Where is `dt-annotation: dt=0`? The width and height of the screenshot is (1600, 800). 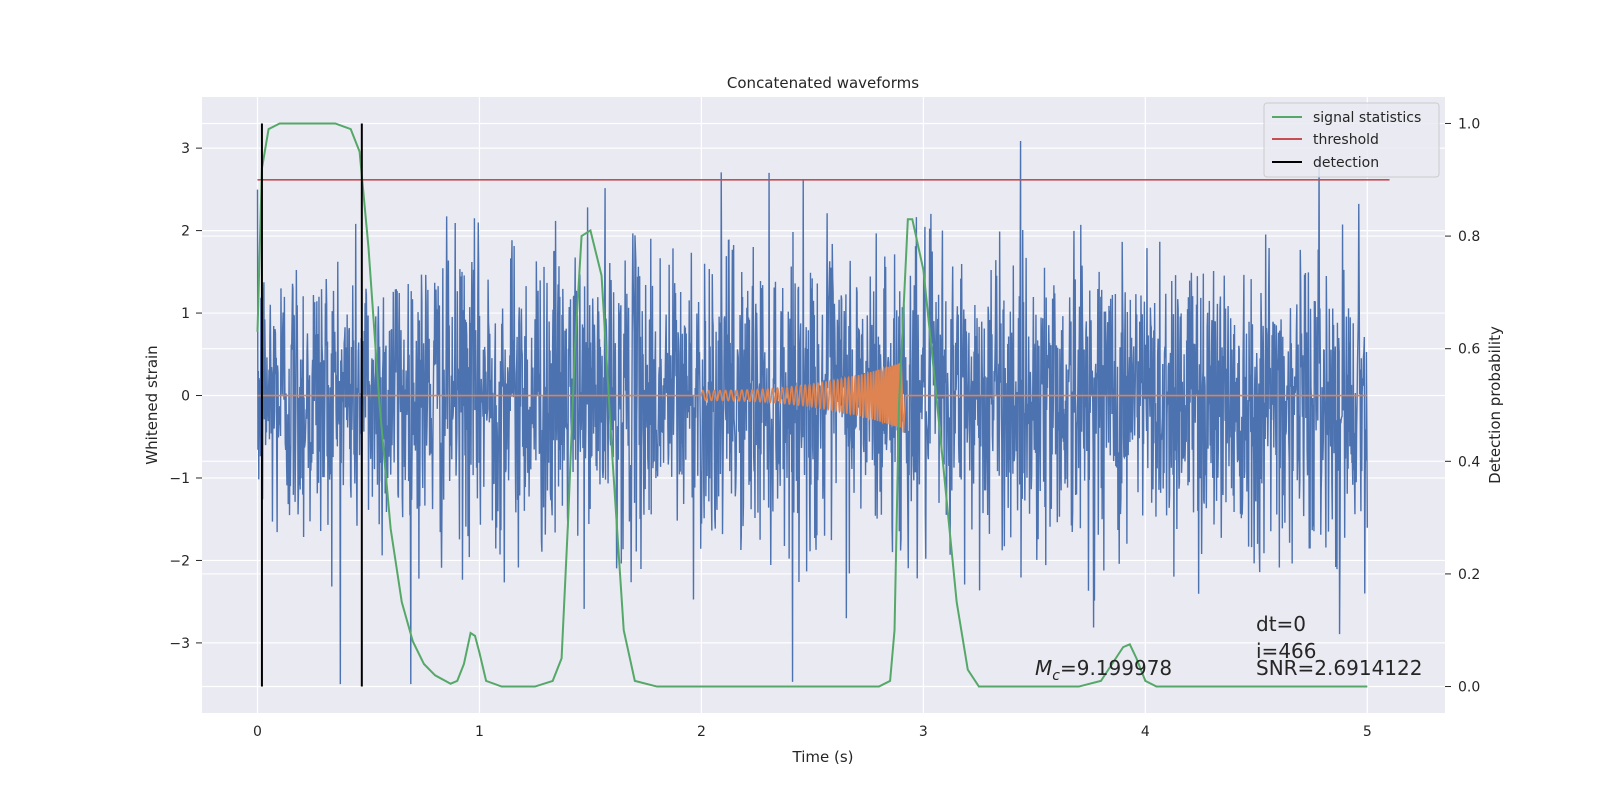 dt-annotation: dt=0 is located at coordinates (1281, 624).